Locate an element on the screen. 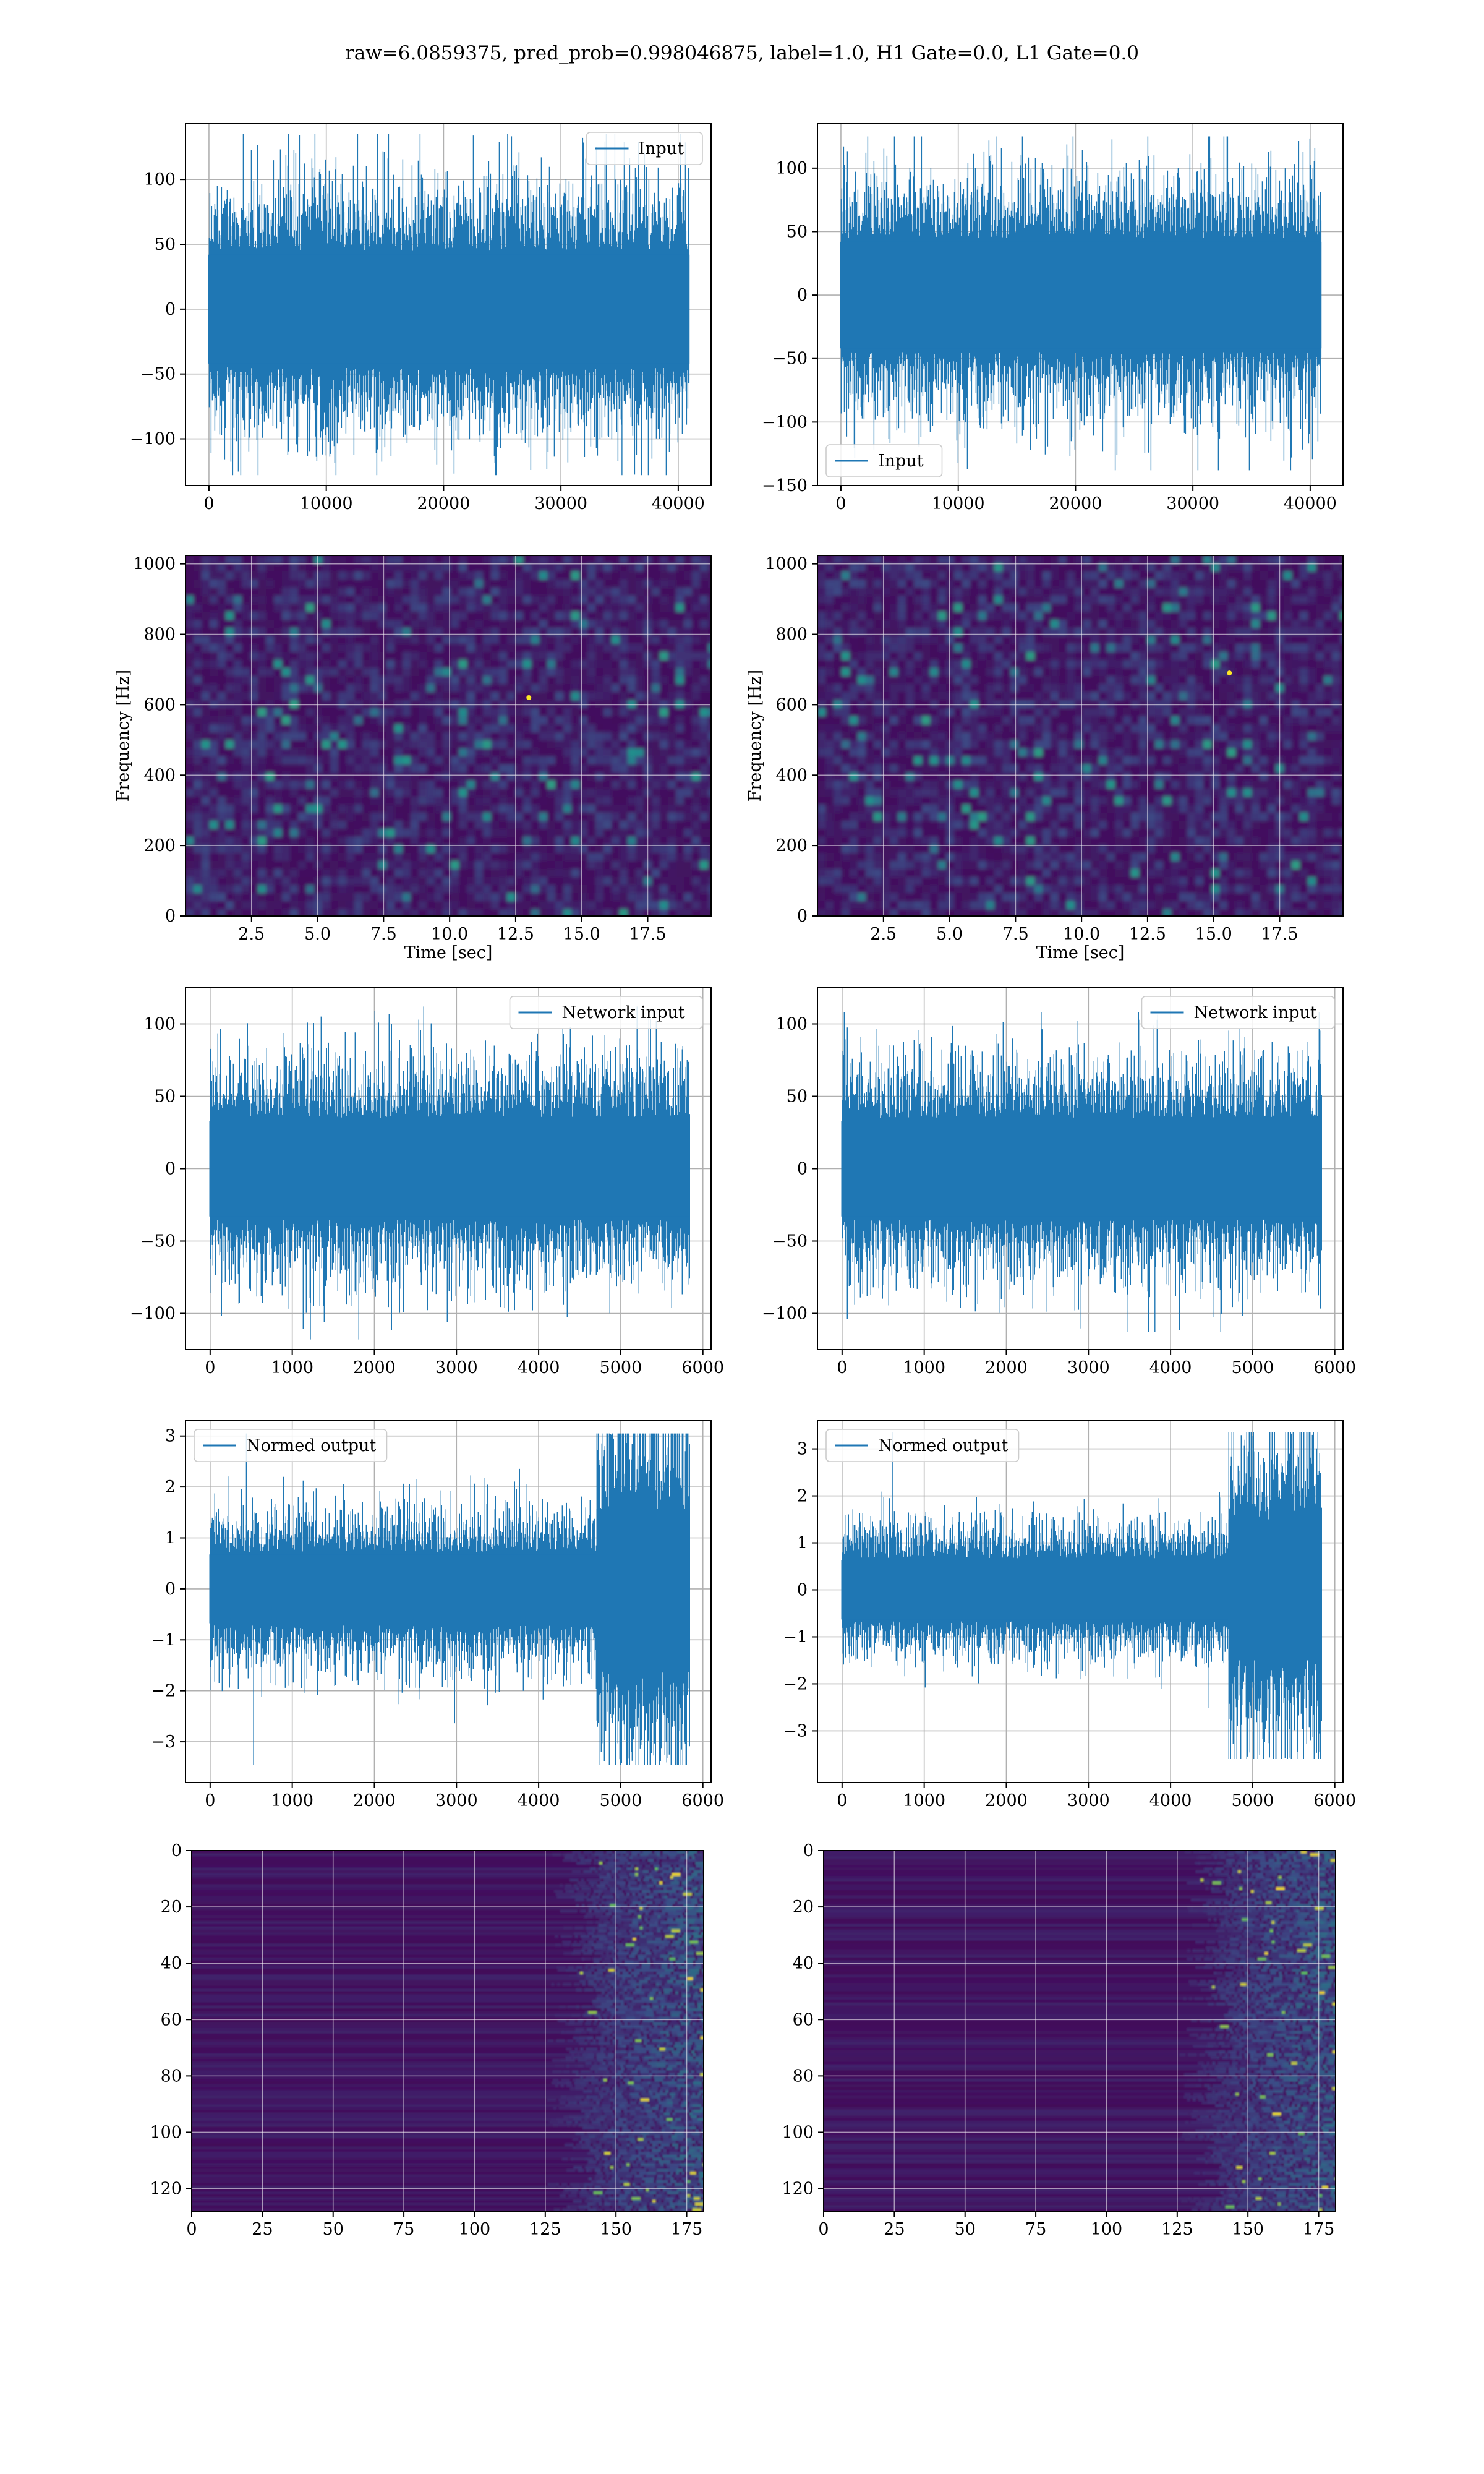 This screenshot has height=2474, width=1484. h1-input-ytick-label: 100 is located at coordinates (159, 179).